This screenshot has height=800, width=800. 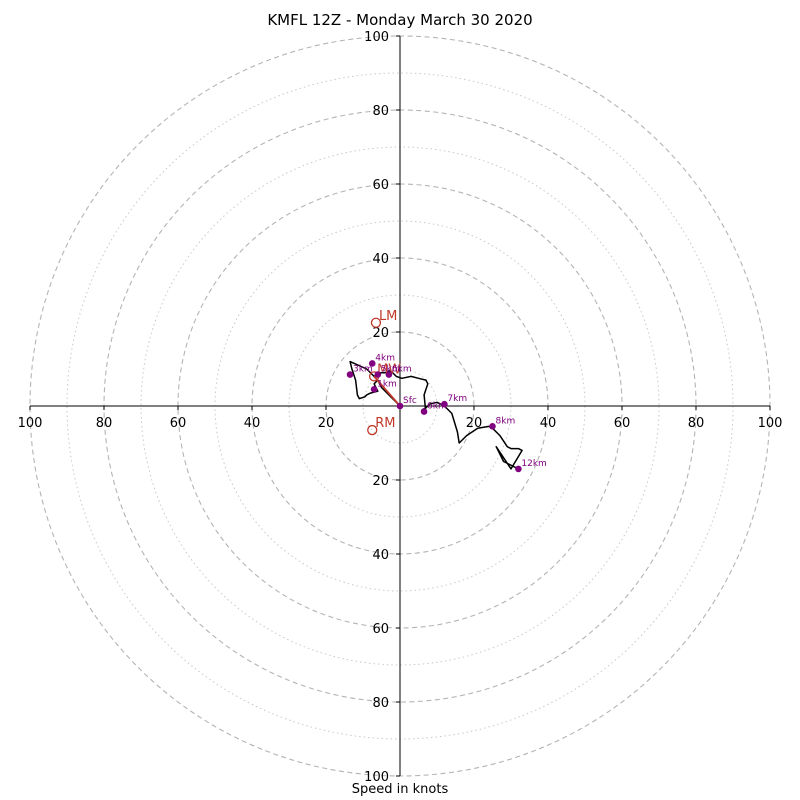 I want to click on storm-motion-marker-lm, so click(x=376, y=322).